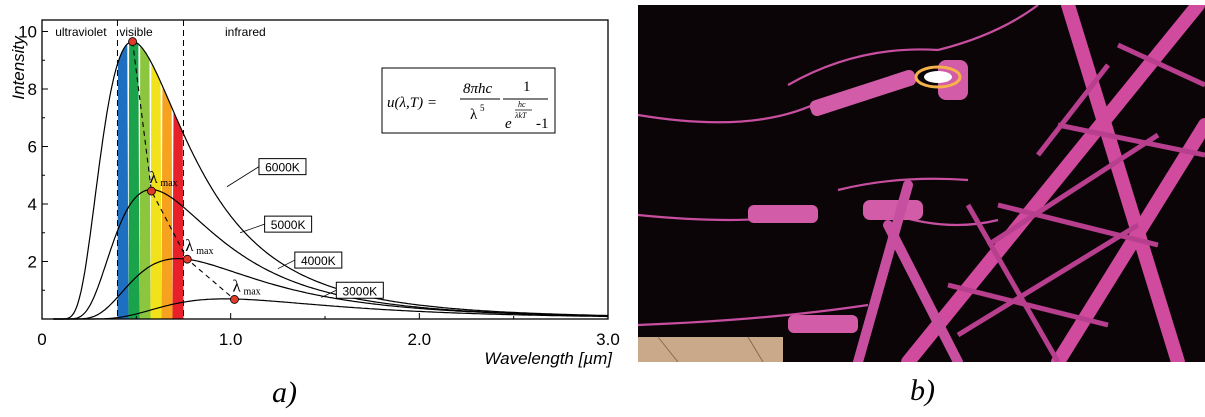  I want to click on formula-minus-one: -1, so click(542, 124).